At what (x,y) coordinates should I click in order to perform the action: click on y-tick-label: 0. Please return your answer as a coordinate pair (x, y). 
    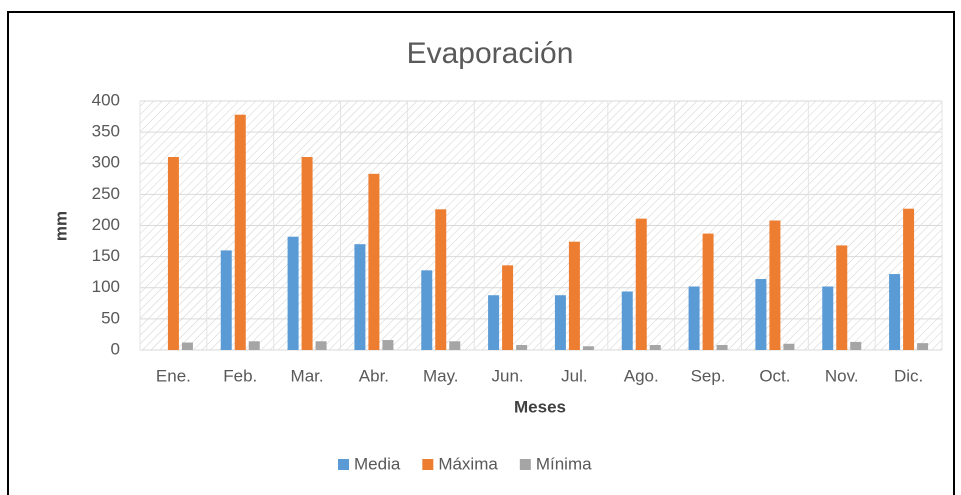
    Looking at the image, I should click on (115, 348).